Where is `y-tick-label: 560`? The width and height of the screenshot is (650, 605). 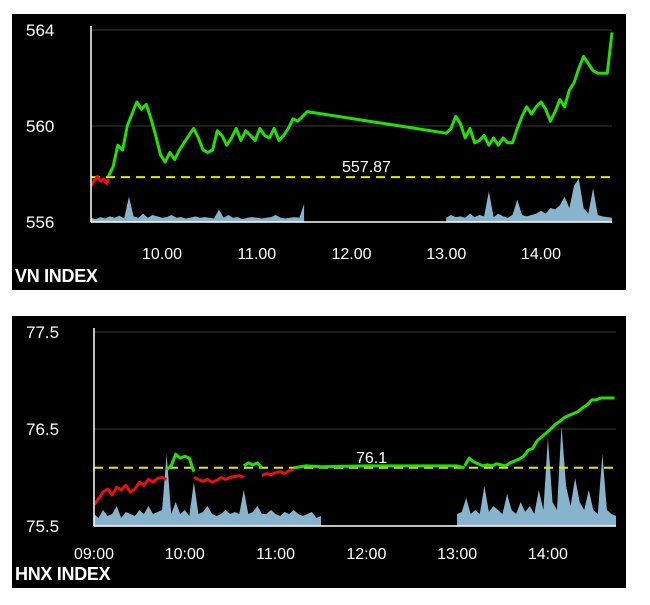
y-tick-label: 560 is located at coordinates (40, 126).